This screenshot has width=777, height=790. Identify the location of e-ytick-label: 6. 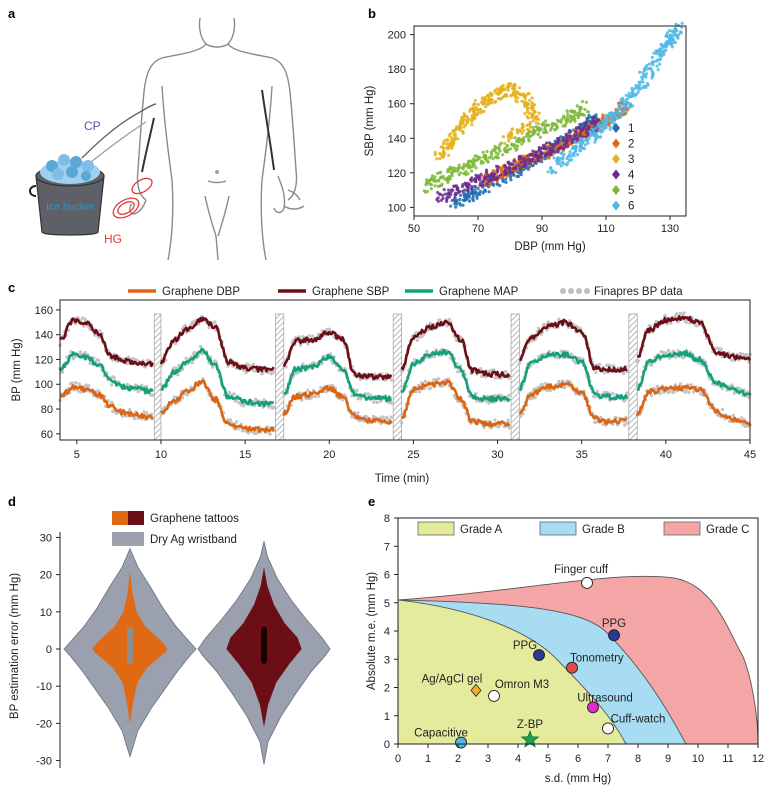
(387, 576).